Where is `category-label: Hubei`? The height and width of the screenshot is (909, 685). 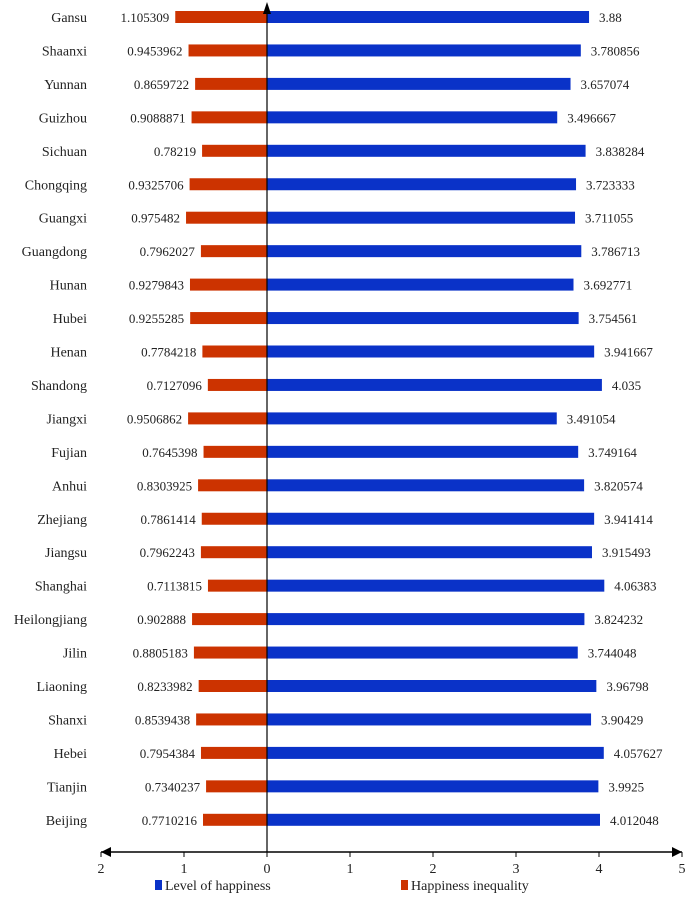
category-label: Hubei is located at coordinates (70, 319).